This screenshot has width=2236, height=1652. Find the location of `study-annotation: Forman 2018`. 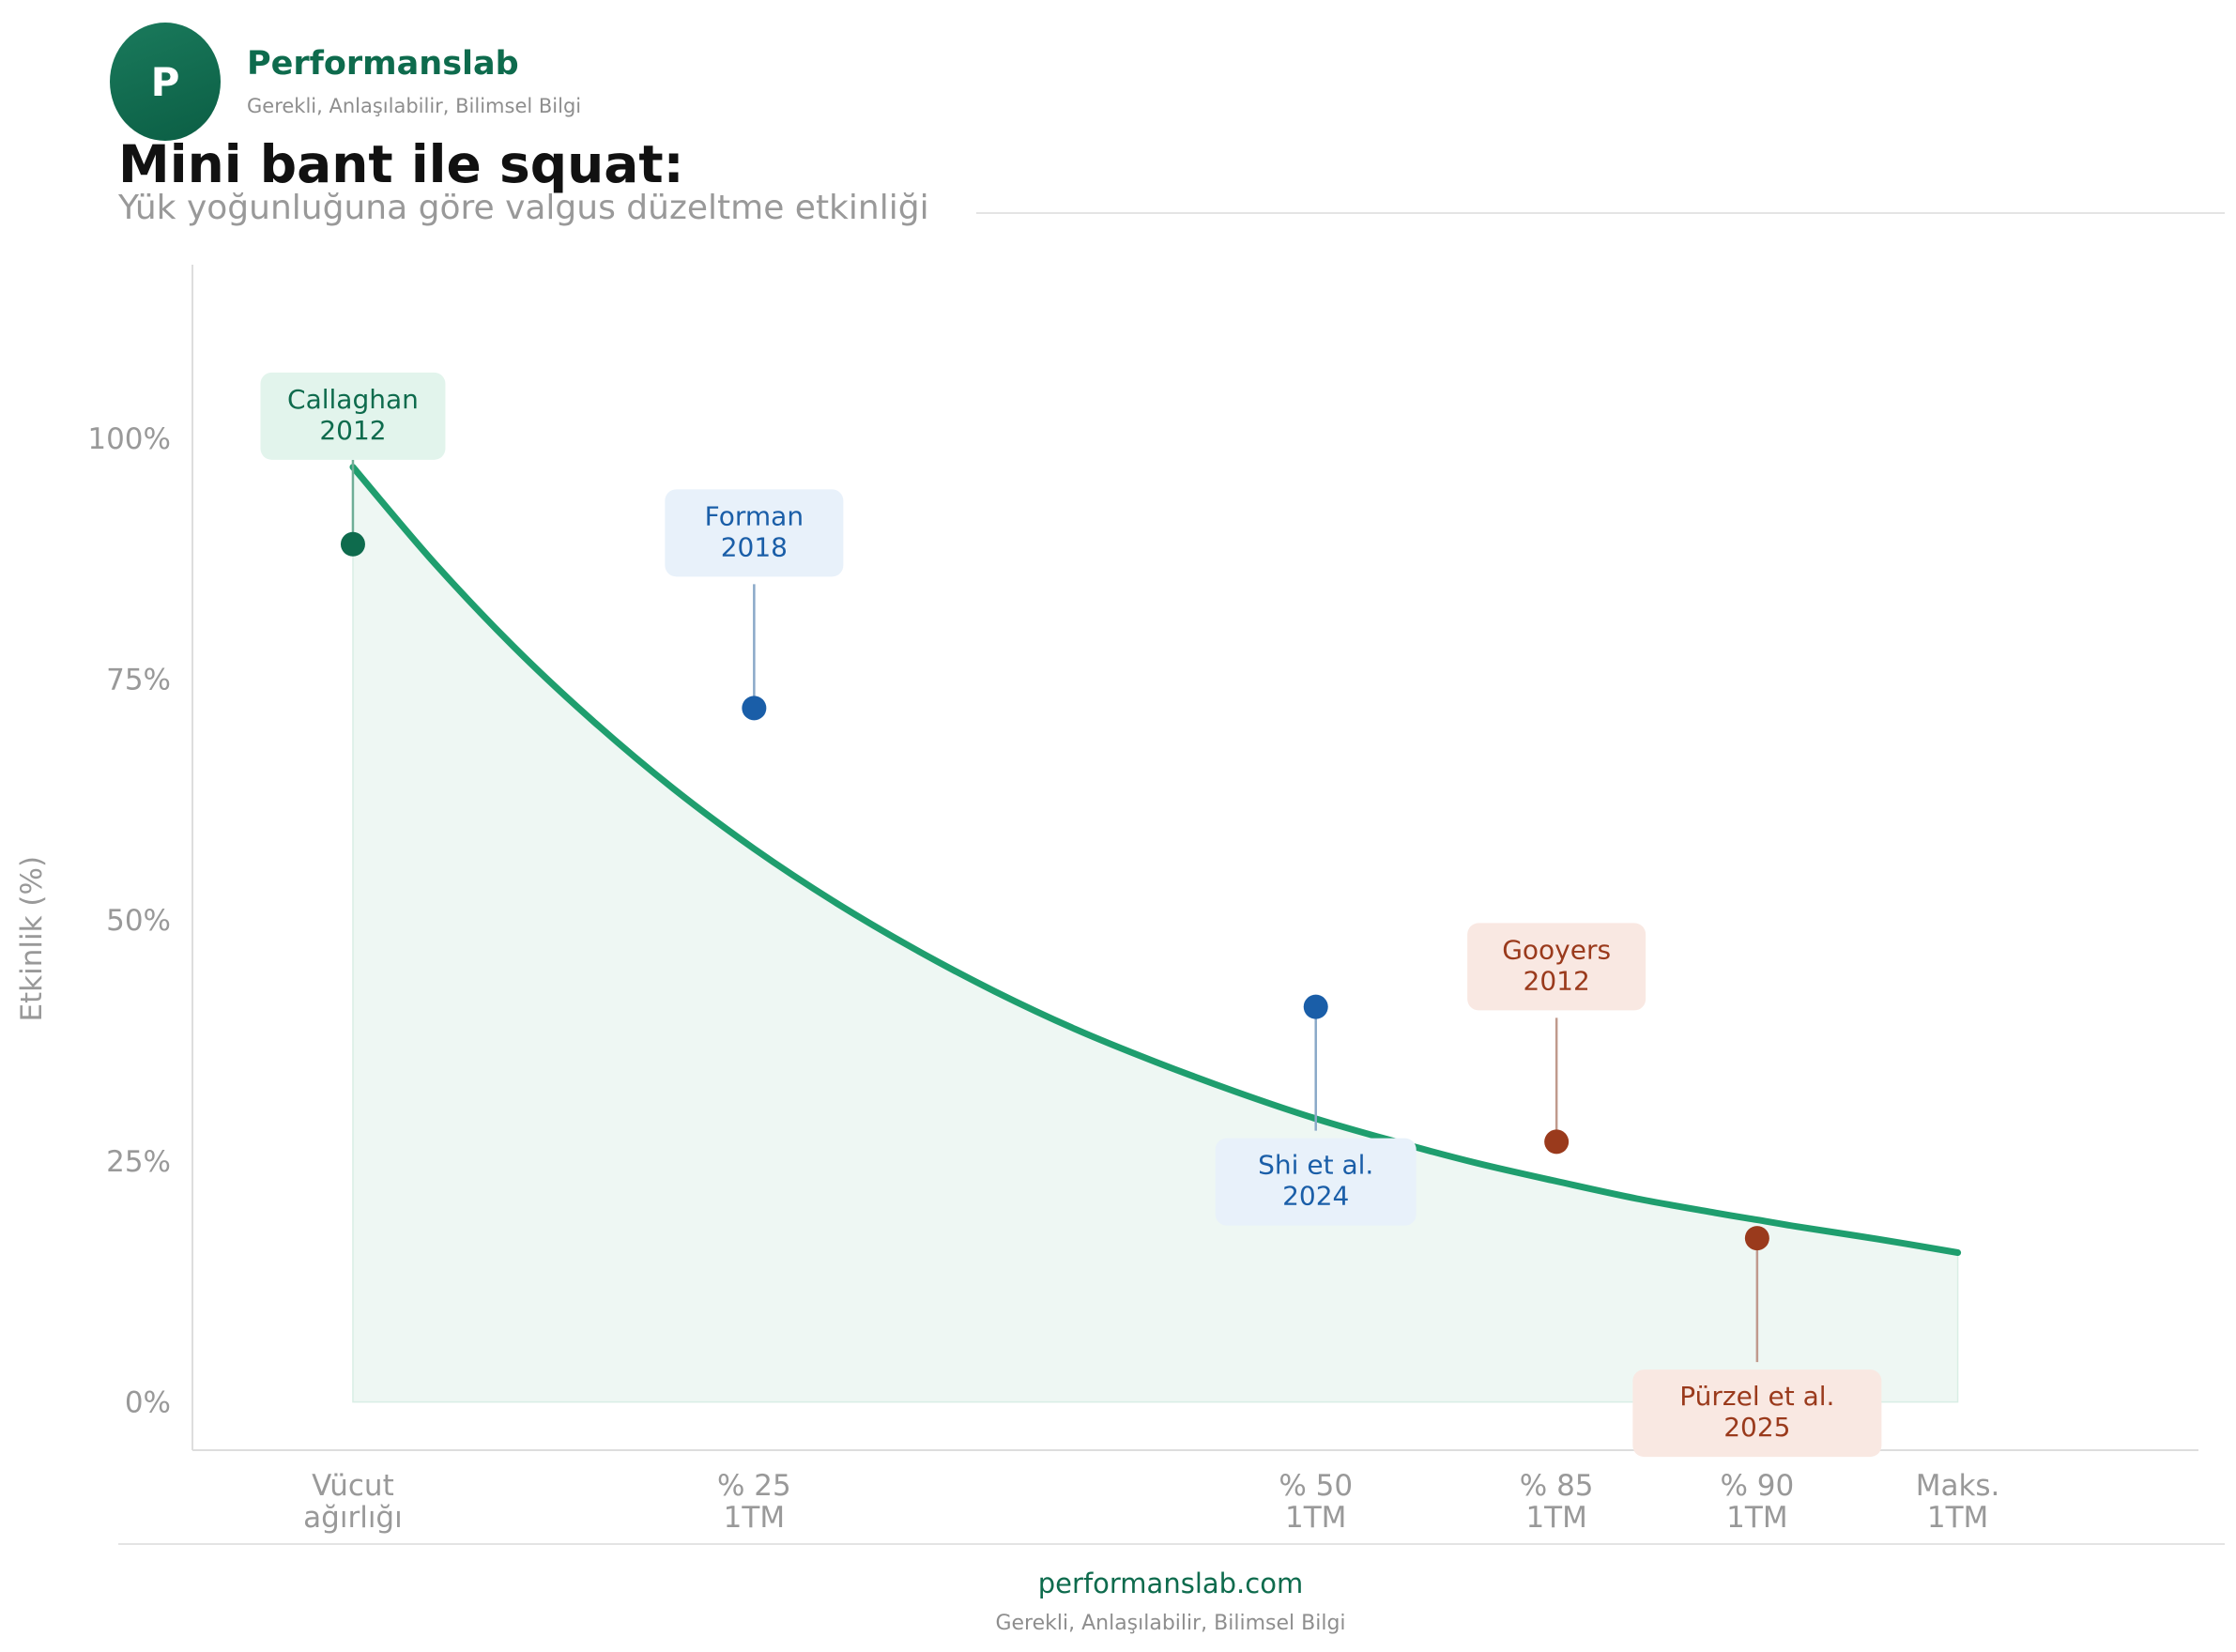

study-annotation: Forman 2018 is located at coordinates (754, 605).